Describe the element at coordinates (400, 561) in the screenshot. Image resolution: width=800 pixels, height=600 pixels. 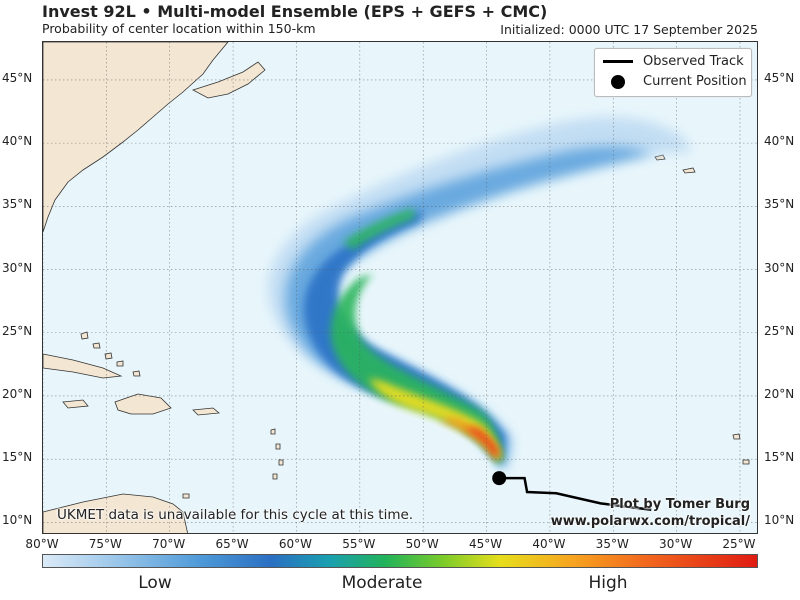
I see `probability-colorbar` at that location.